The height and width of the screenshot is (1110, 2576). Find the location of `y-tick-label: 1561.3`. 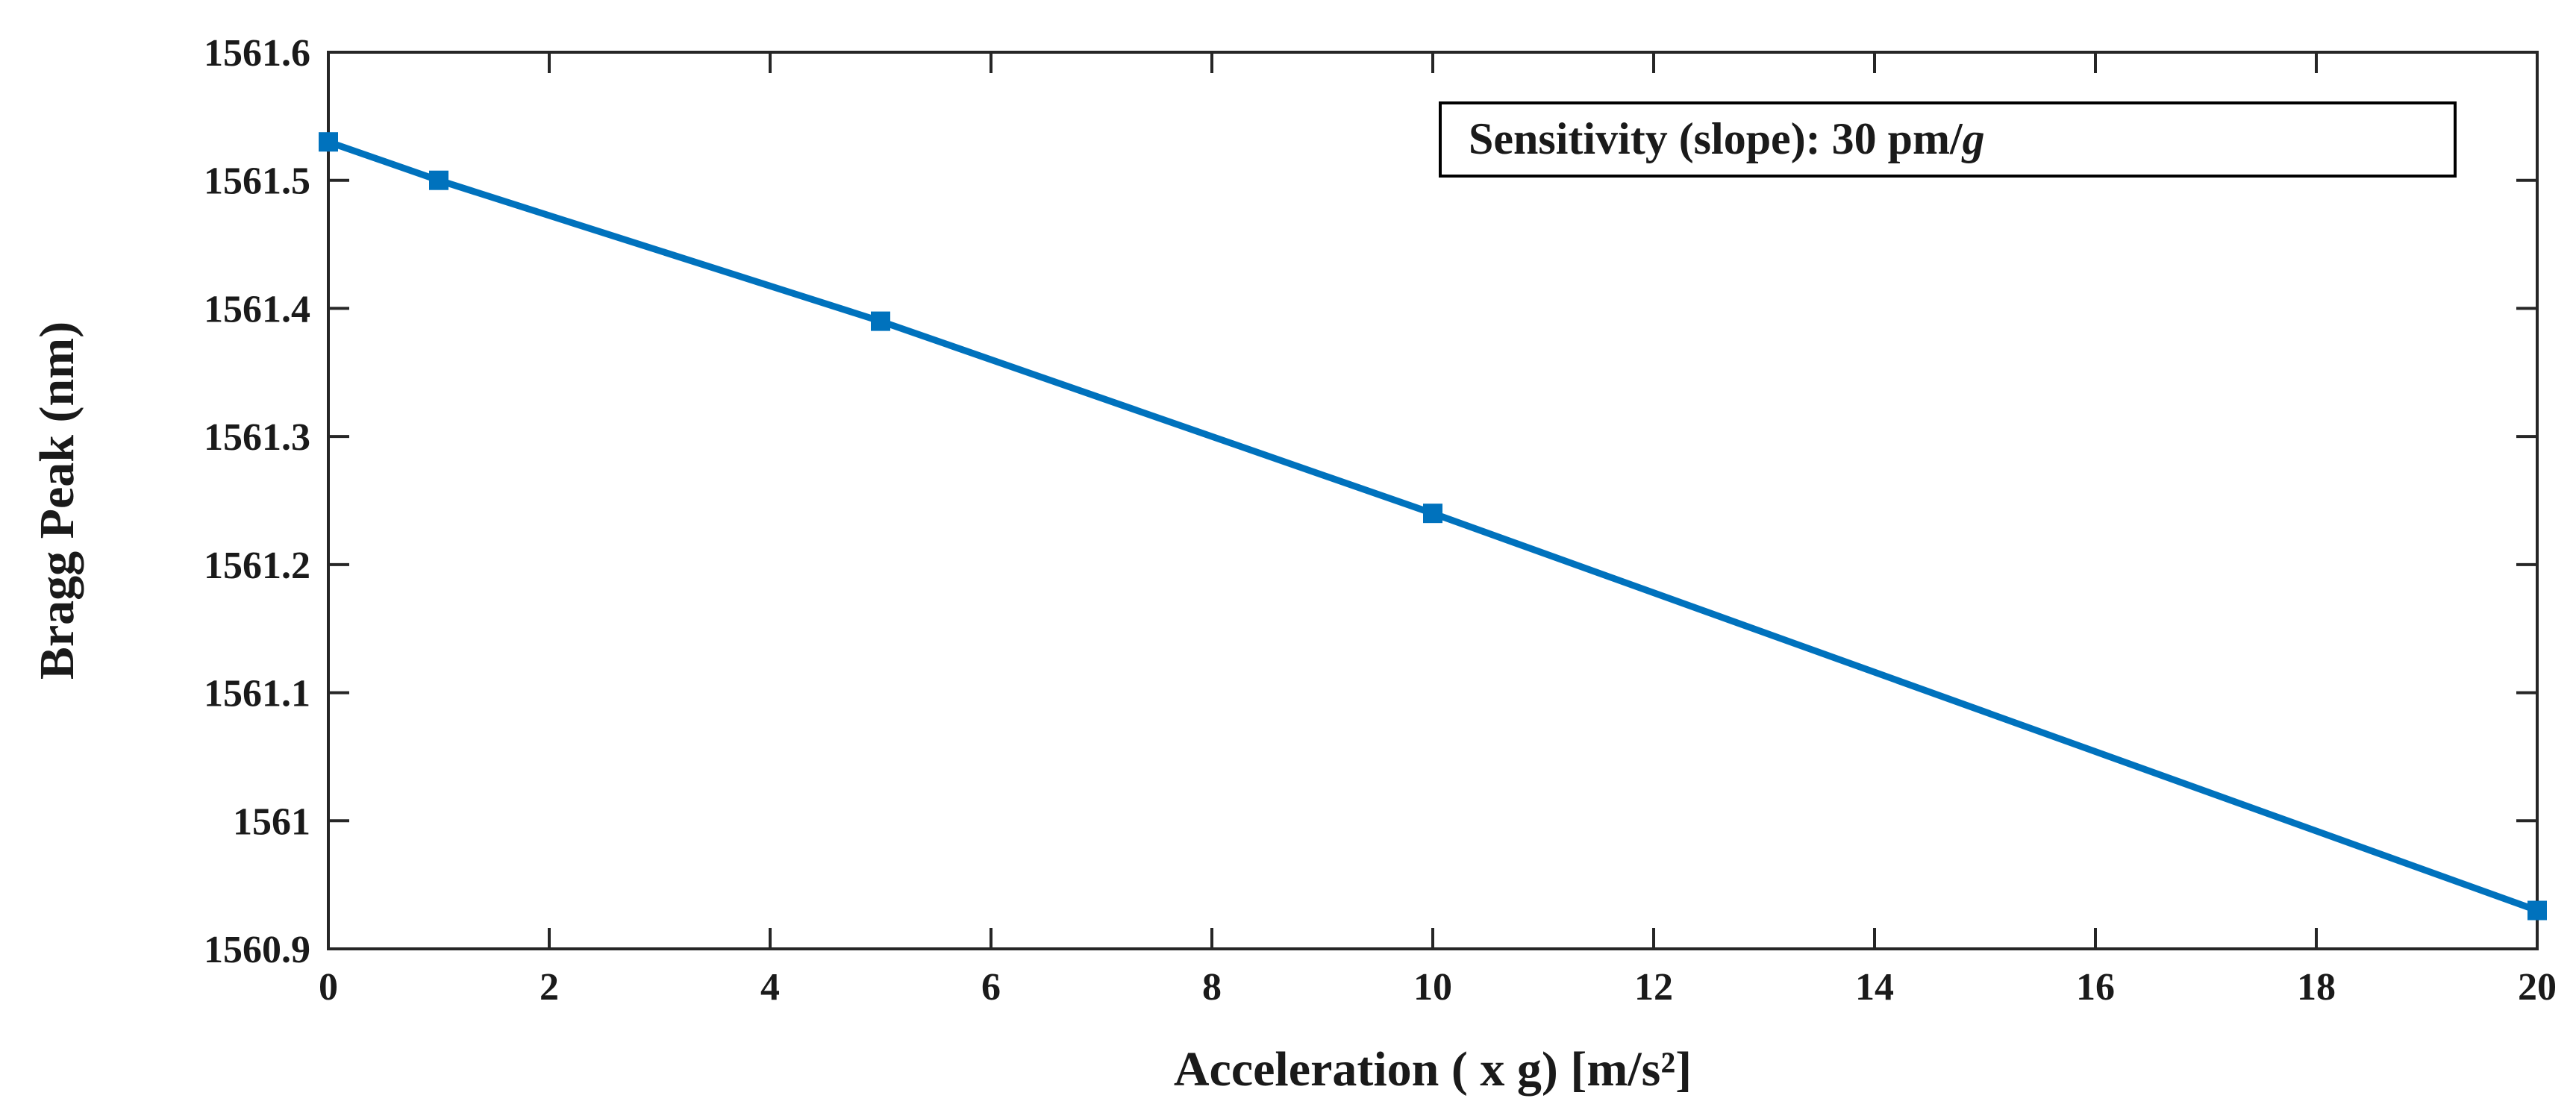

y-tick-label: 1561.3 is located at coordinates (257, 438).